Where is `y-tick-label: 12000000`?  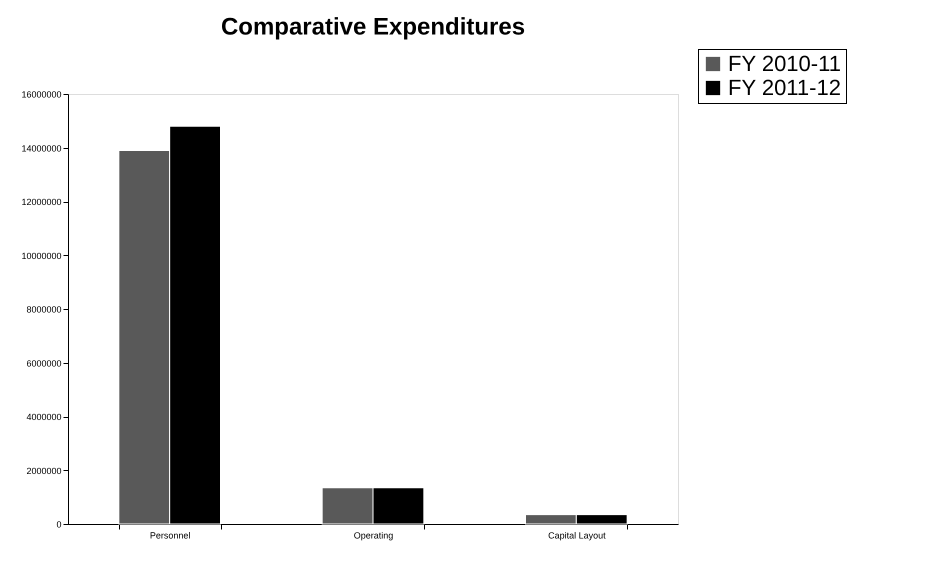 y-tick-label: 12000000 is located at coordinates (41, 202).